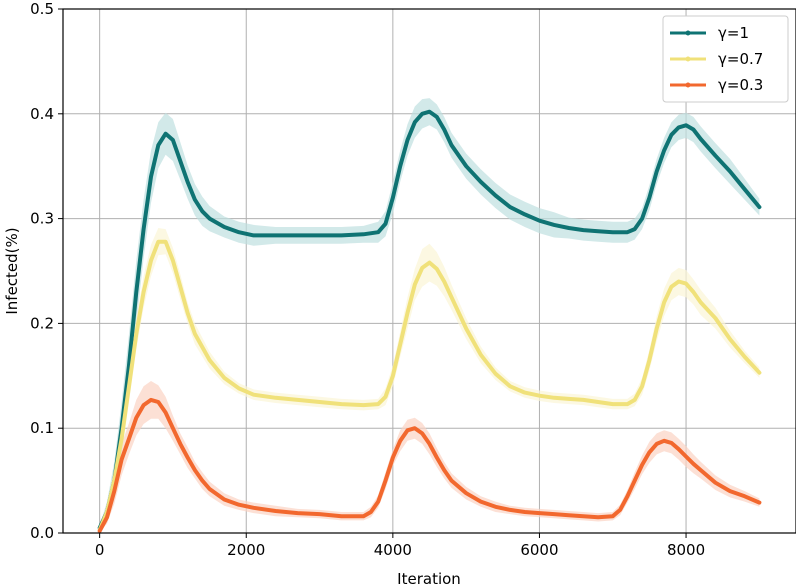  Describe the element at coordinates (42, 9) in the screenshot. I see `y-tick-label: 0.5` at that location.